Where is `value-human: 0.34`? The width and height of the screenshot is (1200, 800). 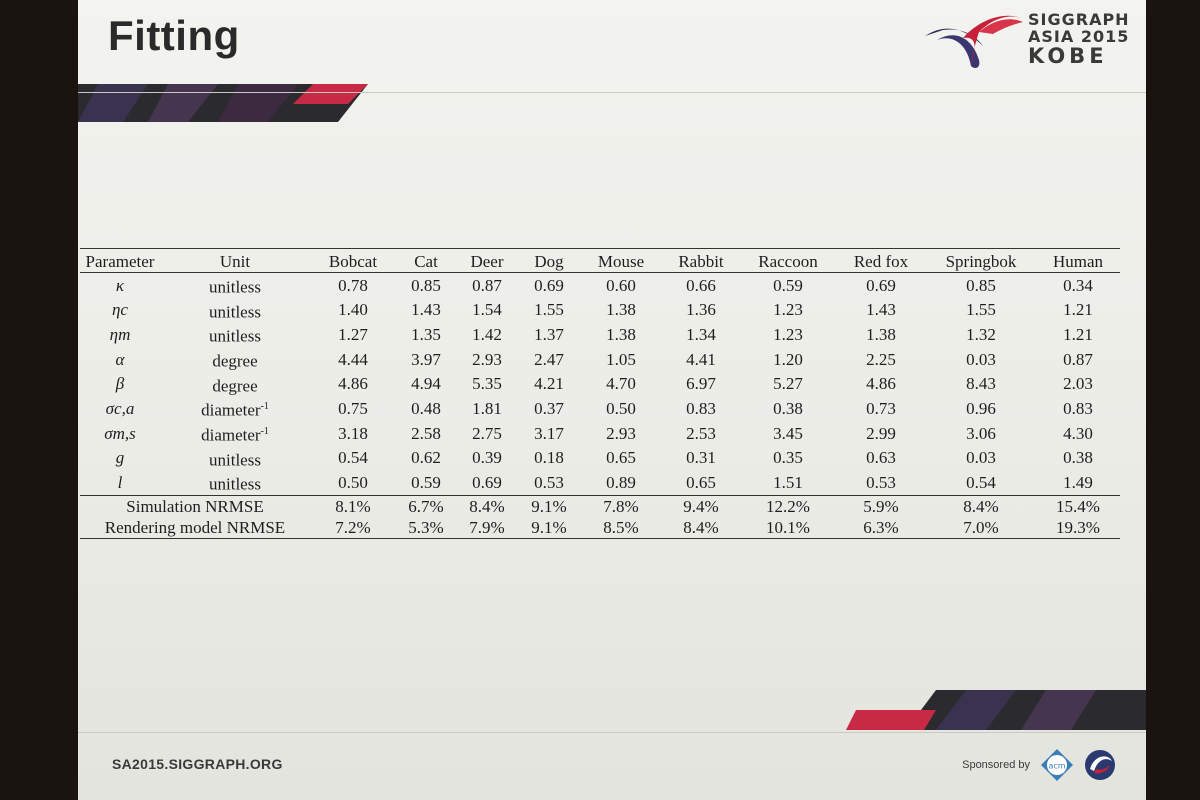 value-human: 0.34 is located at coordinates (1078, 285).